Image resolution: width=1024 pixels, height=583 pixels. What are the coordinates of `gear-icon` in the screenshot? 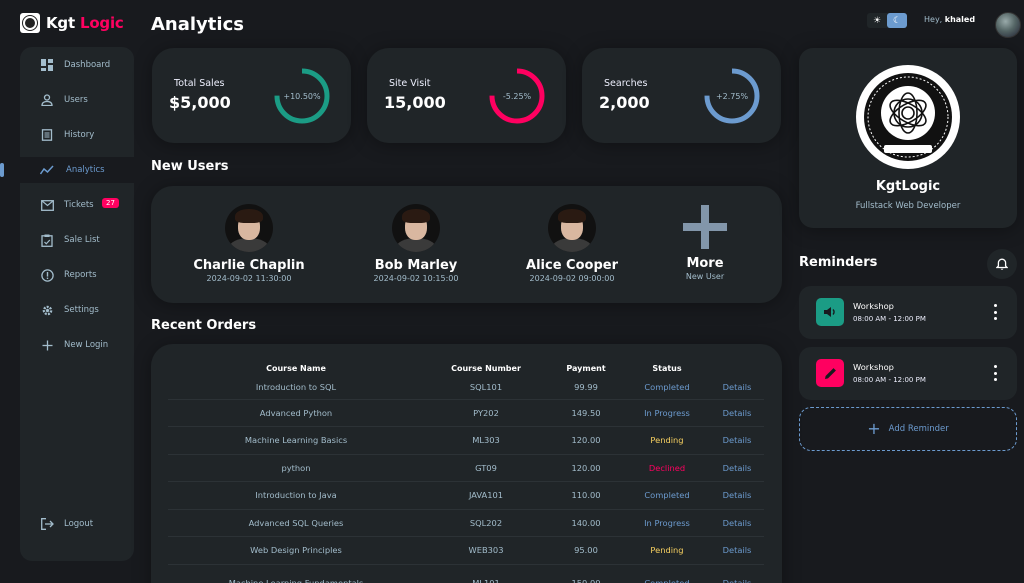 It's located at (47, 310).